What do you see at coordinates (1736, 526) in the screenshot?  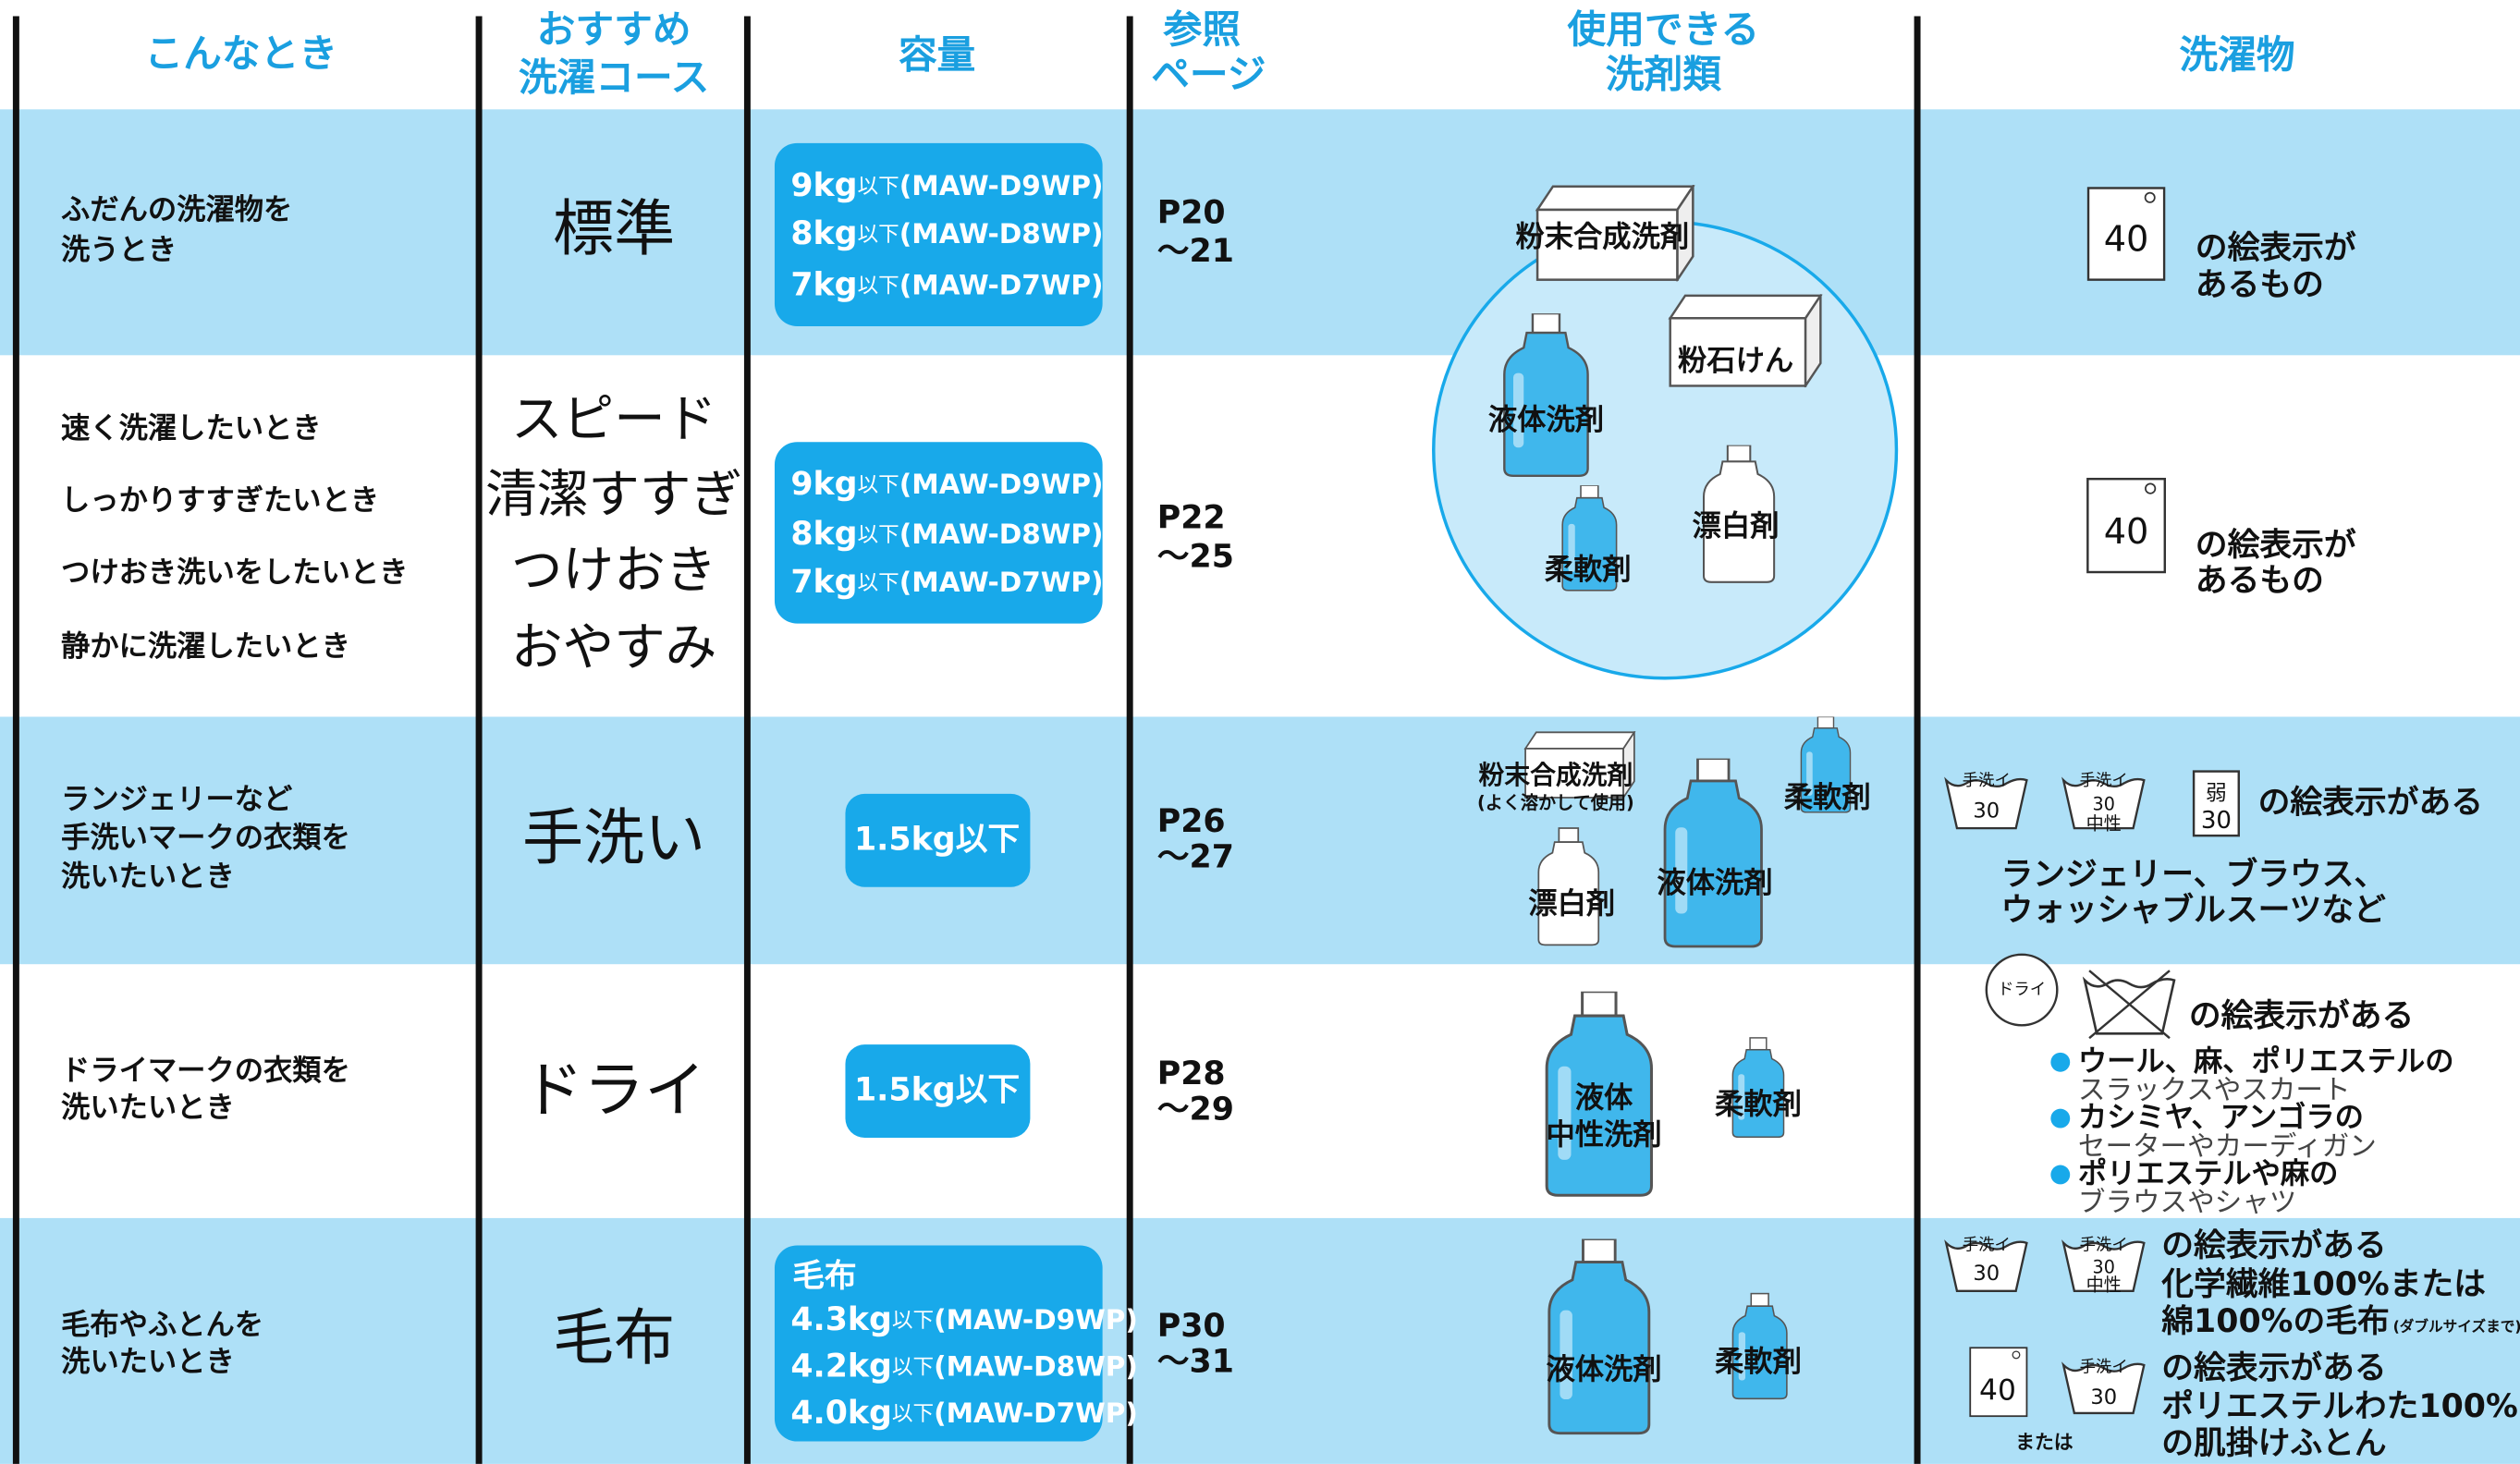 I see `detergent: 漂白剤` at bounding box center [1736, 526].